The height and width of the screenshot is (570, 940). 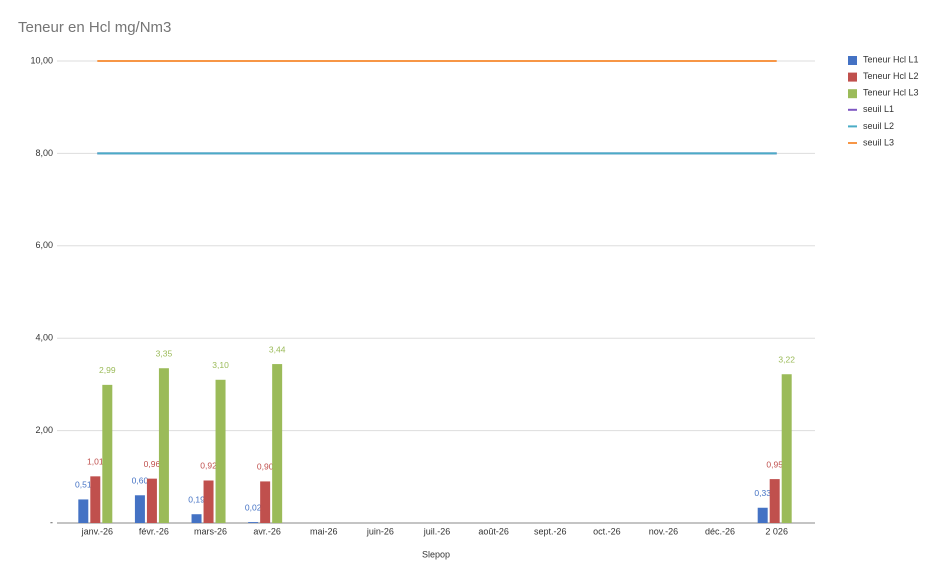 What do you see at coordinates (891, 76) in the screenshot?
I see `legend-label: Teneur Hcl L2` at bounding box center [891, 76].